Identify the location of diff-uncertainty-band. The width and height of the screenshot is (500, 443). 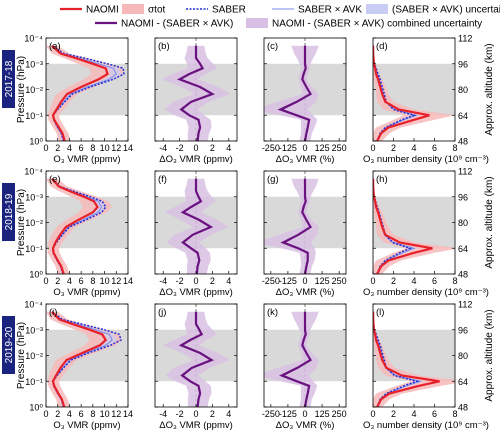
(196, 93).